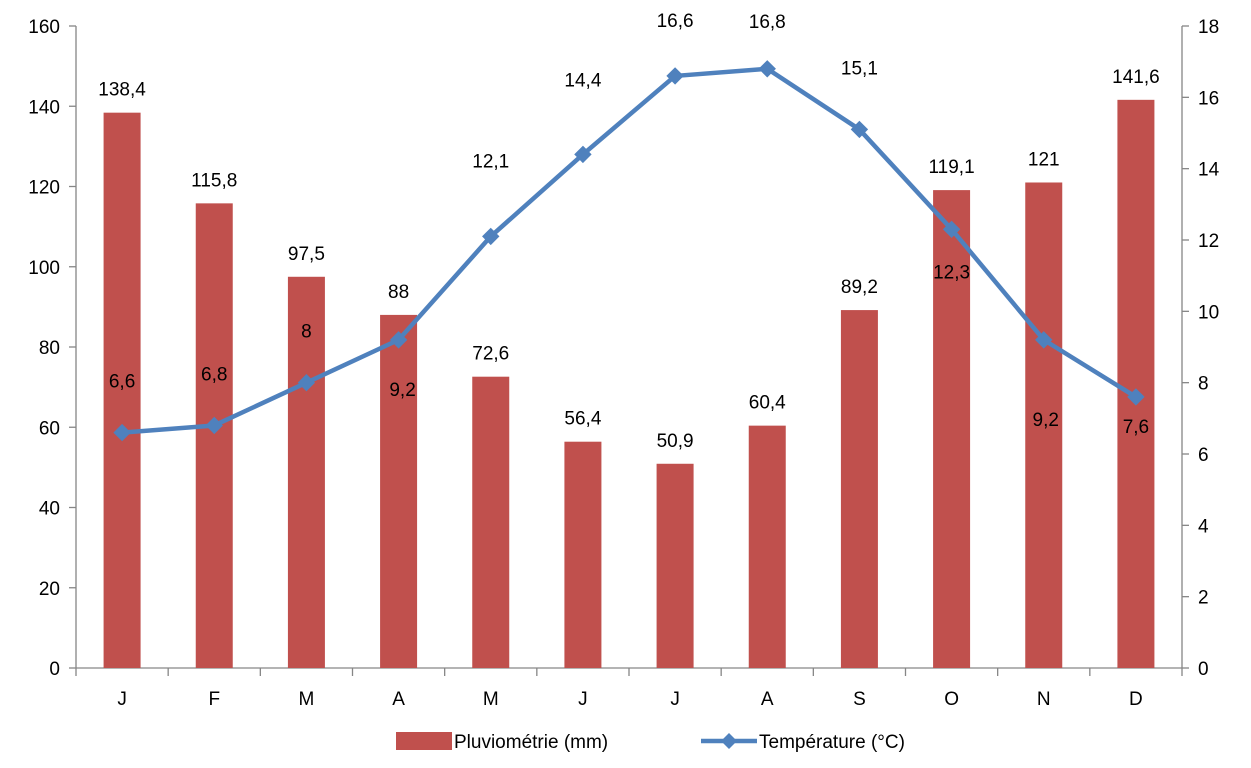 This screenshot has height=768, width=1251. Describe the element at coordinates (398, 292) in the screenshot. I see `bar-data-label: 88` at that location.